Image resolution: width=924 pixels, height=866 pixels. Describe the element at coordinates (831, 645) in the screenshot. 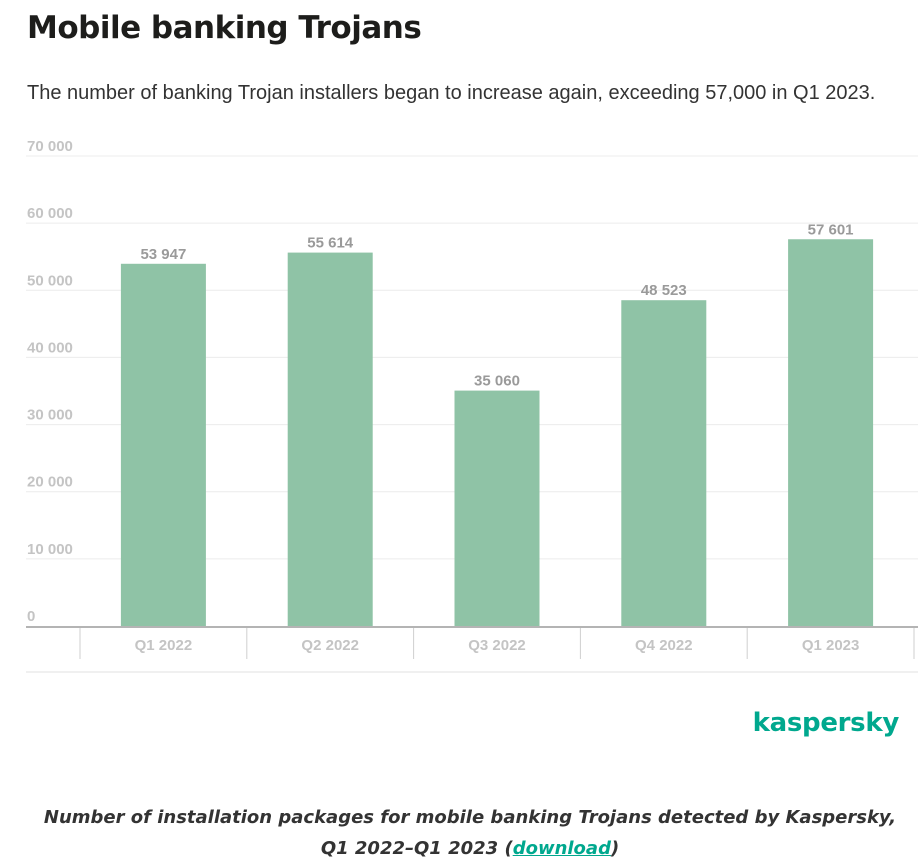

I see `x-tick-label: Q1 2023` at that location.